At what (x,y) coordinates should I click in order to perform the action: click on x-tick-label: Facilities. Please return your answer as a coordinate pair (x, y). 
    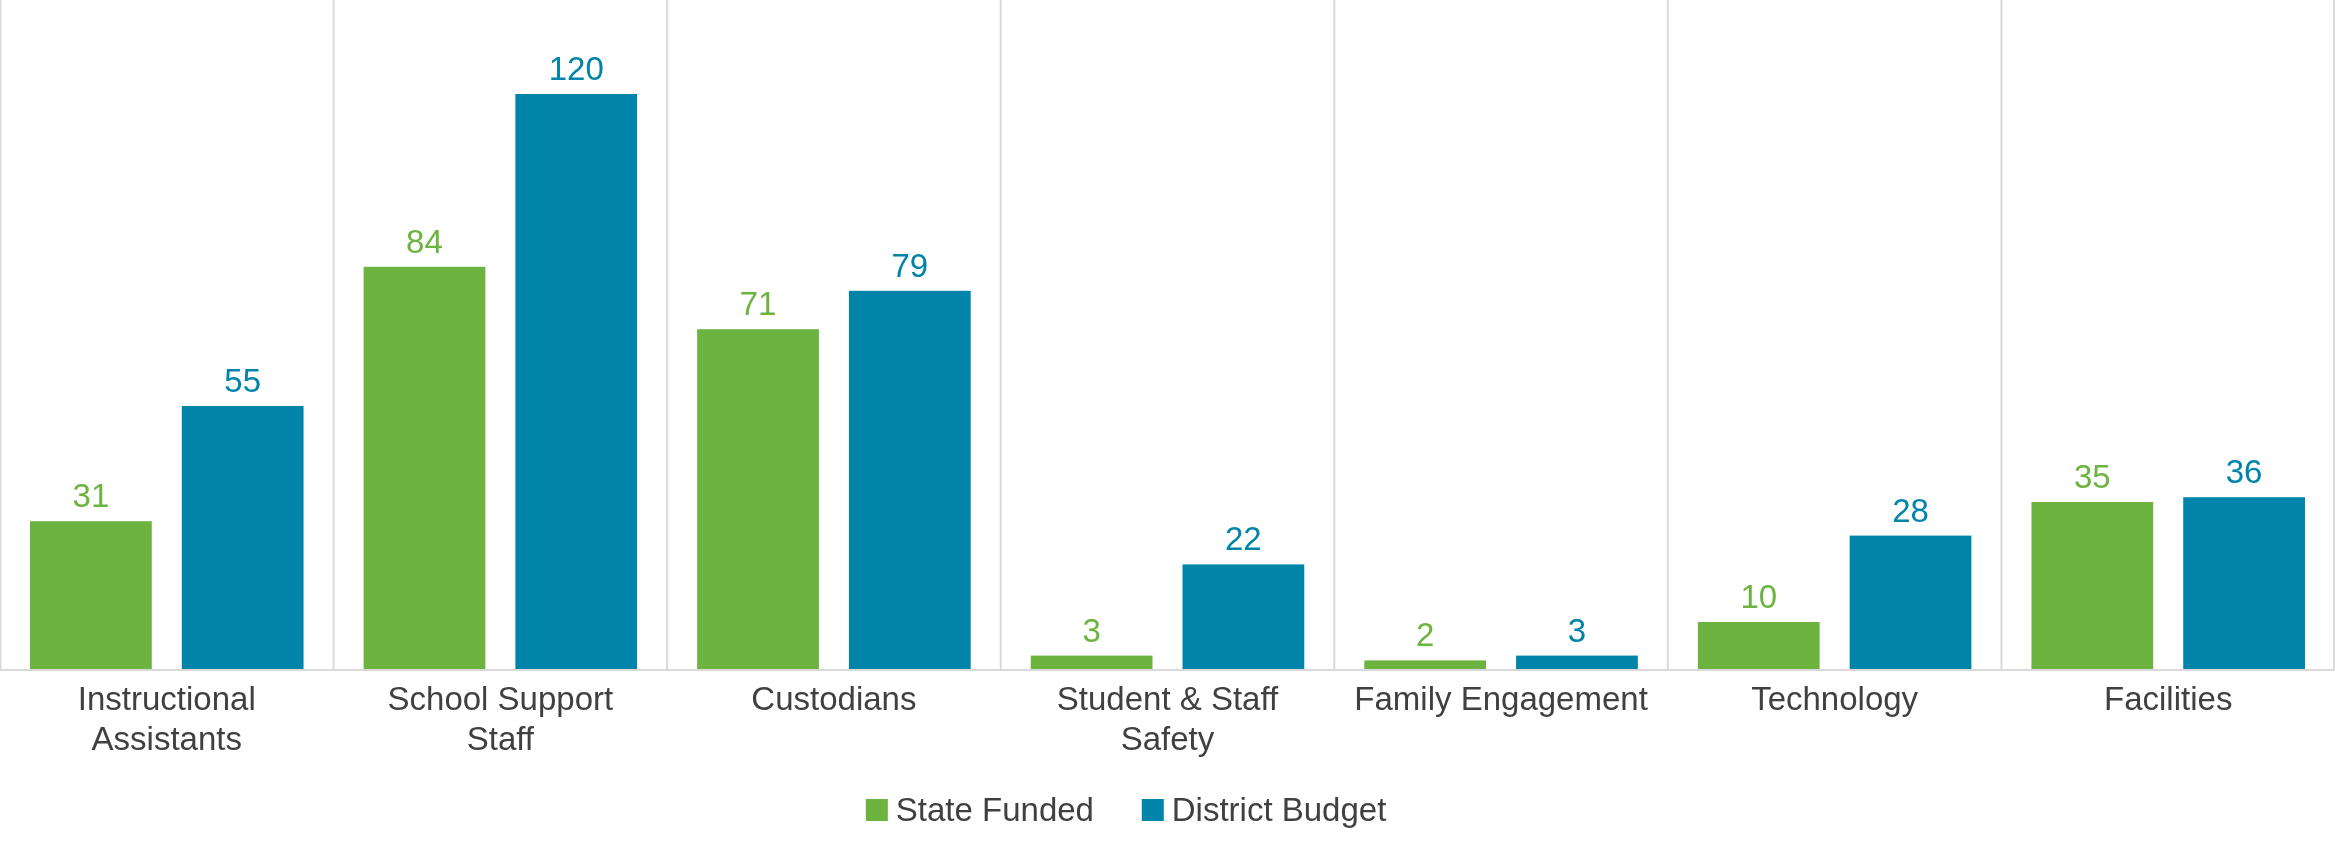
    Looking at the image, I should click on (2168, 698).